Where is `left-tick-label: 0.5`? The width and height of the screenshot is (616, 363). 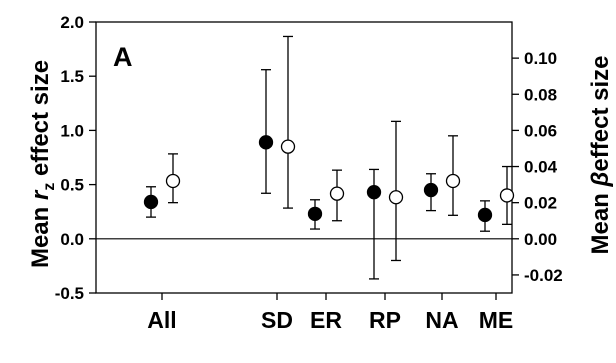
left-tick-label: 0.5 is located at coordinates (72, 185).